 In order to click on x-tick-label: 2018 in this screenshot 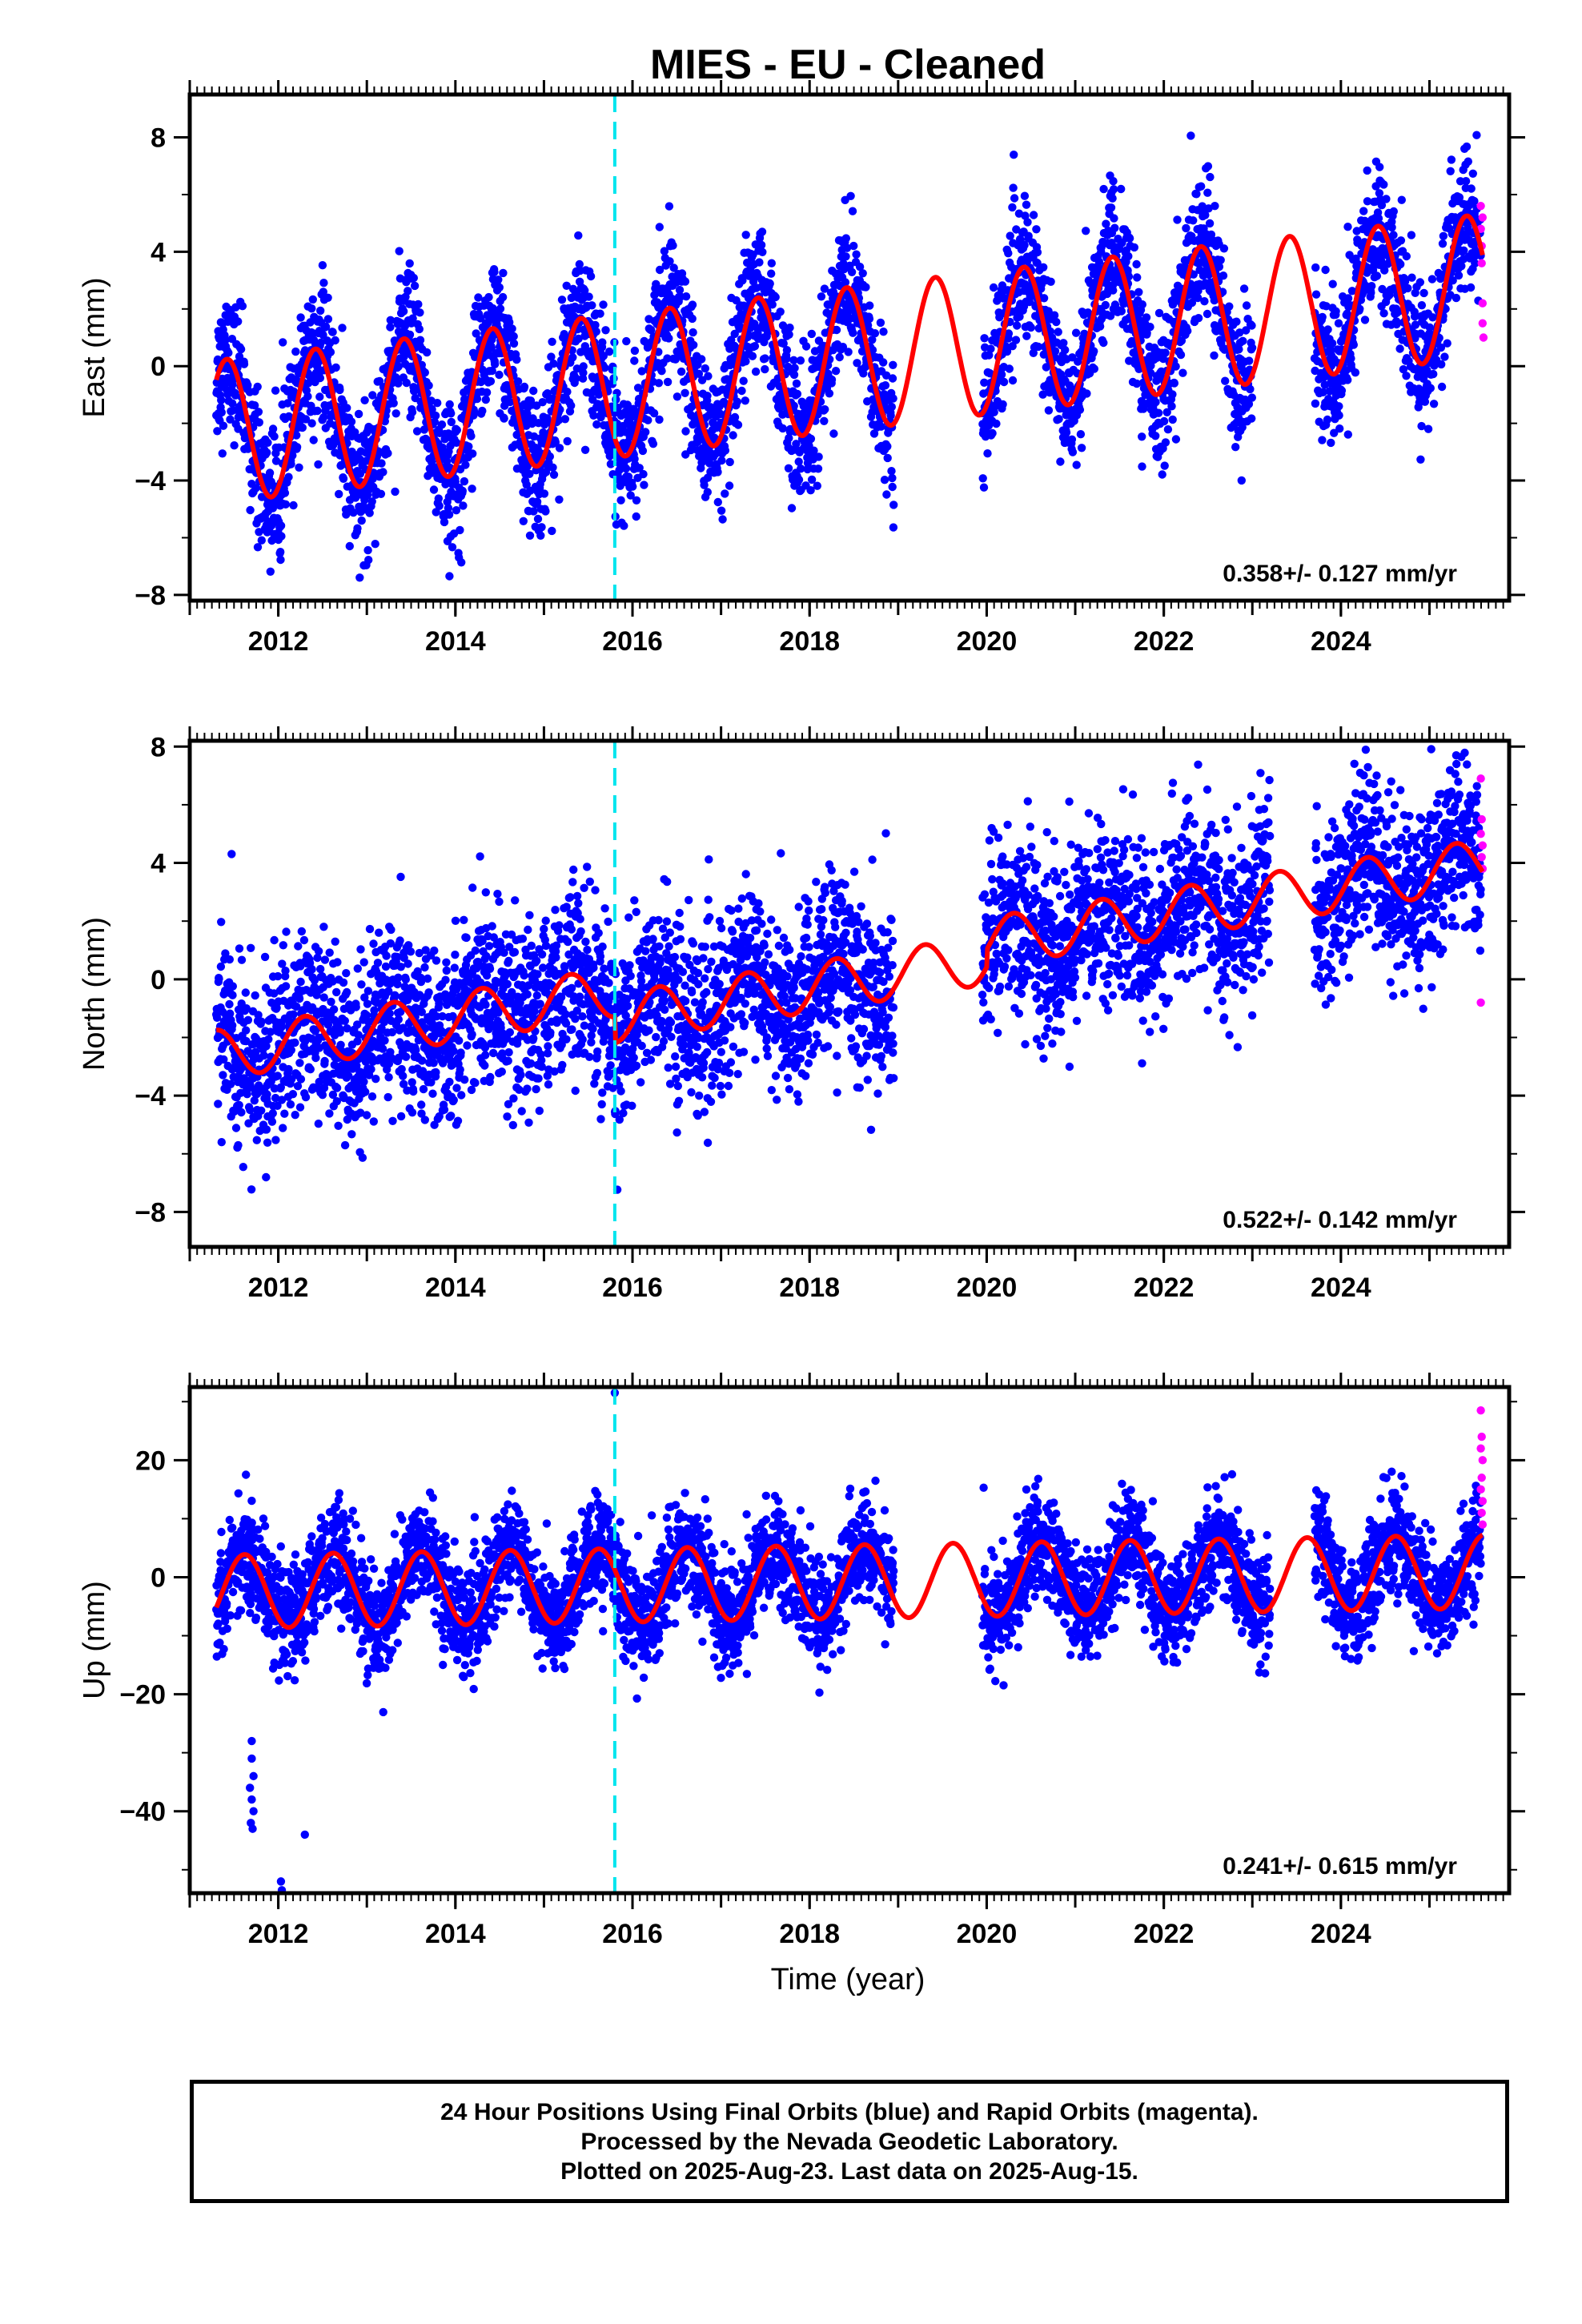, I will do `click(809, 641)`.